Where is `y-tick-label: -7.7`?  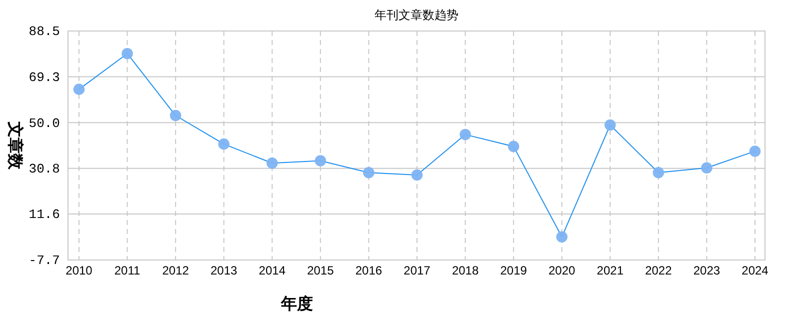
y-tick-label: -7.7 is located at coordinates (44, 260).